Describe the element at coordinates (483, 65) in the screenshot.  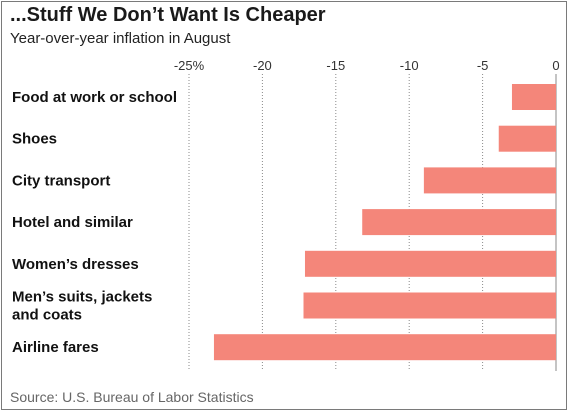
I see `x-tick-label: -5` at that location.